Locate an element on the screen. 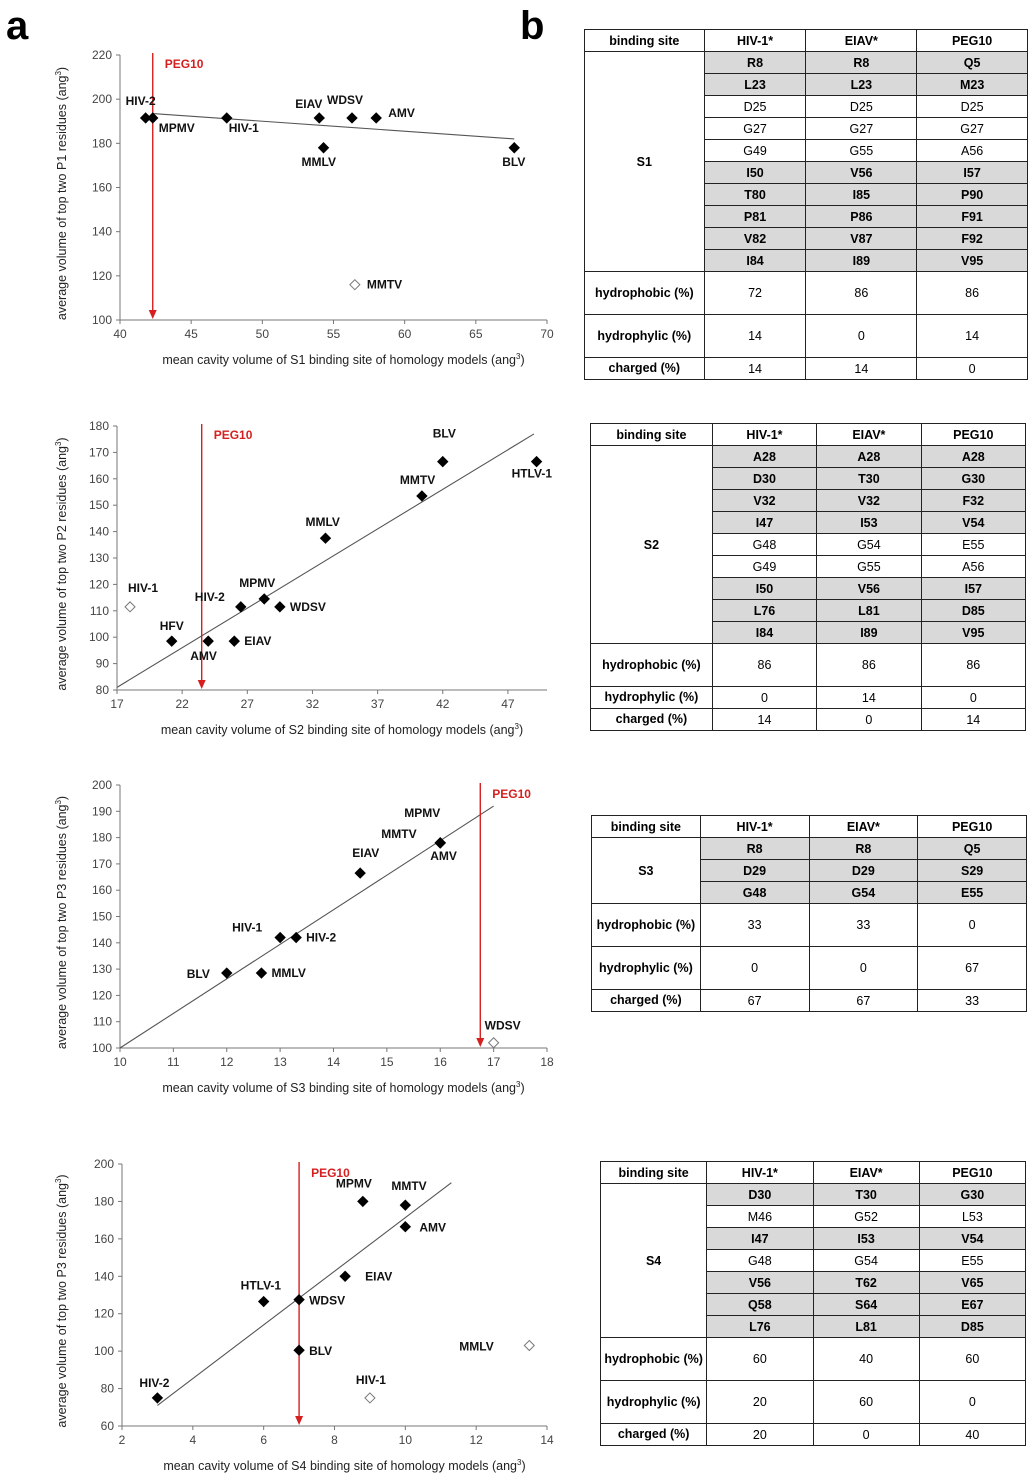 The image size is (1031, 1484). stat-value: 14 is located at coordinates (869, 697).